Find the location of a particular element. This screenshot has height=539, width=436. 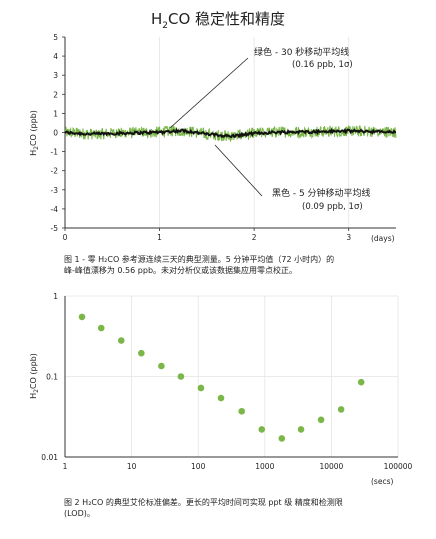

chart1-y-tick-label: -5 is located at coordinates (55, 228).